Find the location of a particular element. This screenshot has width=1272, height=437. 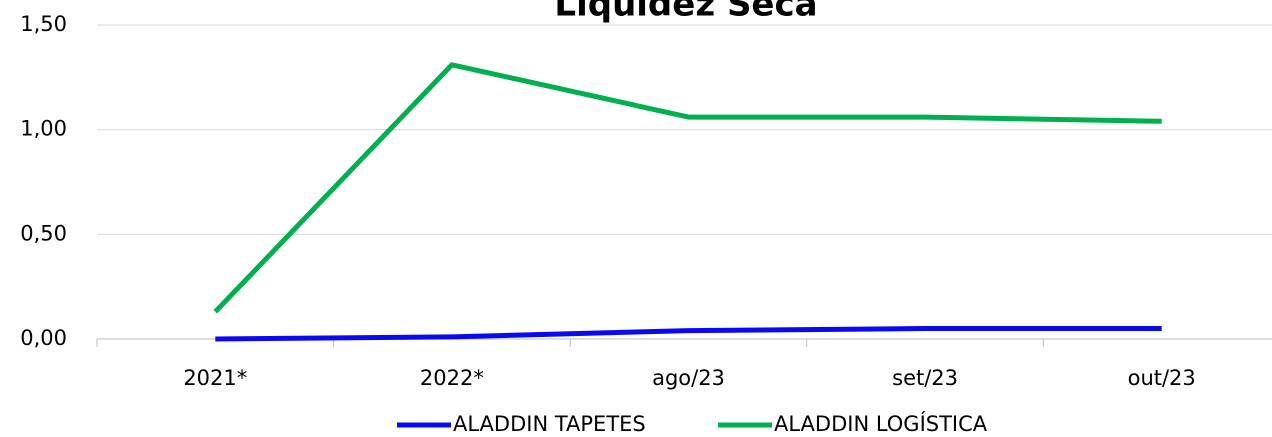

legend-label: ALADDIN TAPETES is located at coordinates (549, 424).